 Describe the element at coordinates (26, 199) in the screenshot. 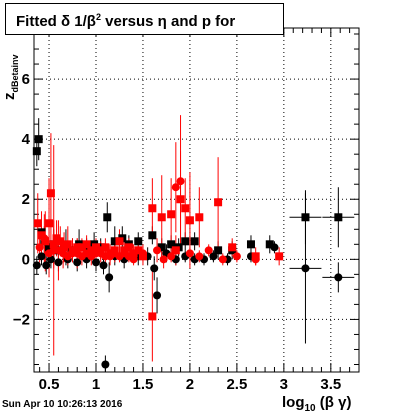

I see `y-tick-label: 2` at that location.